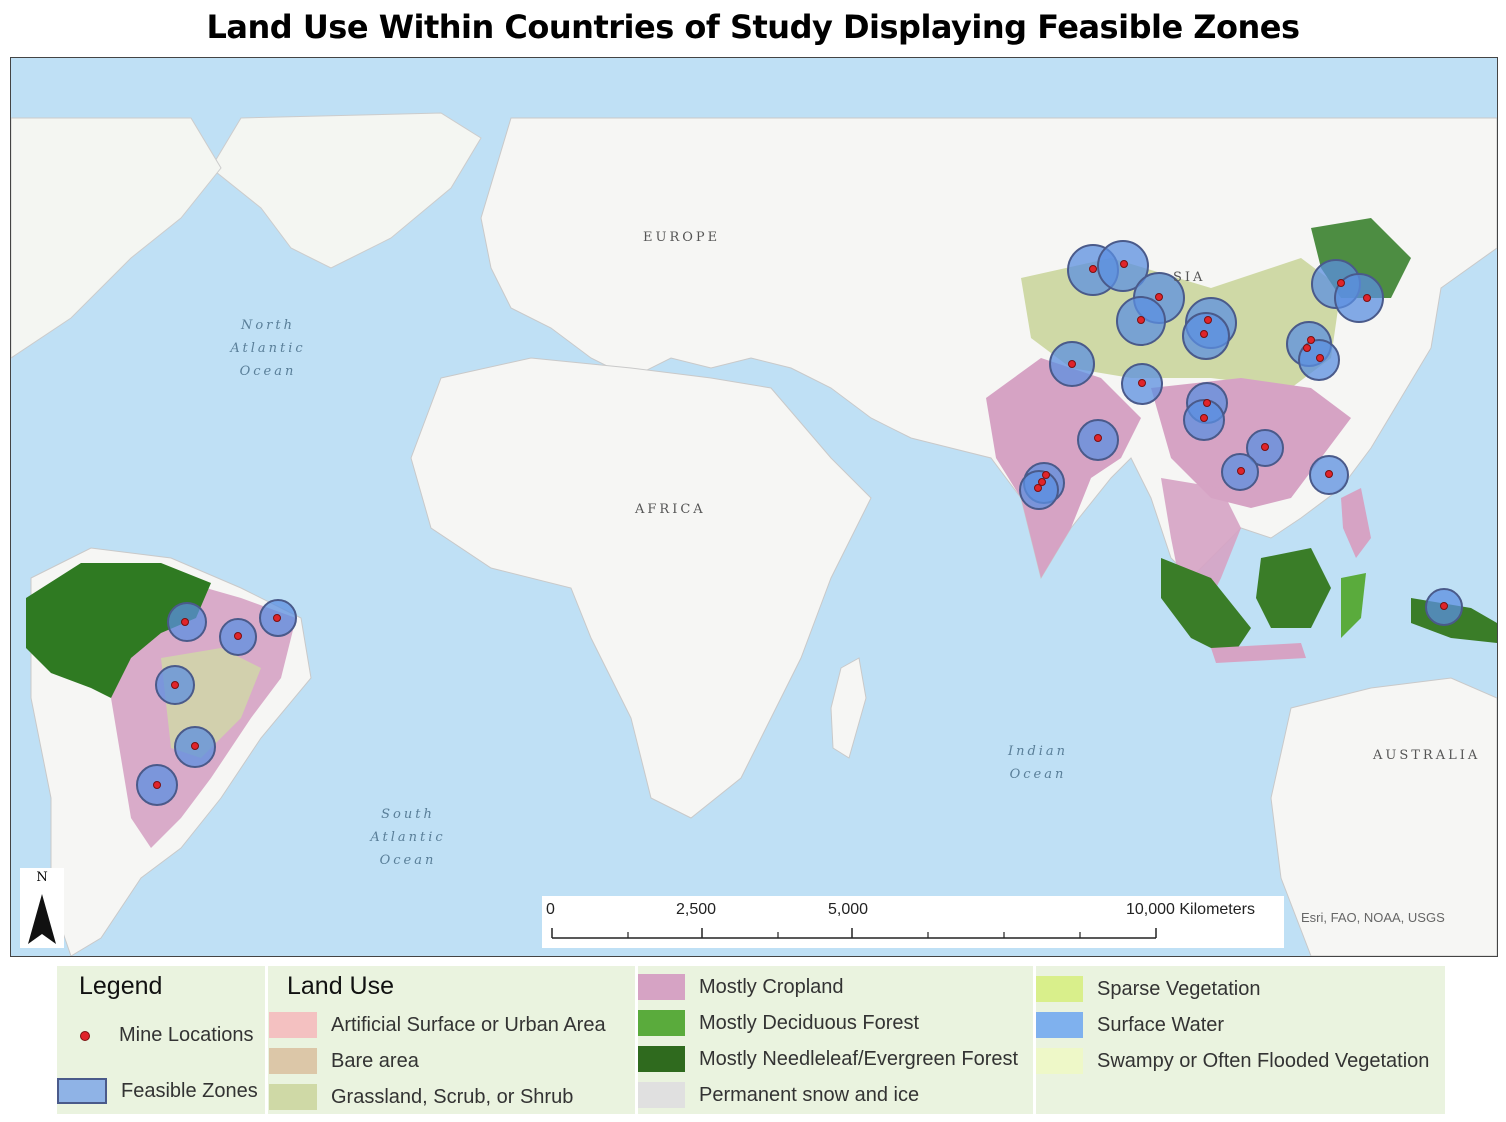 The width and height of the screenshot is (1506, 1122). I want to click on scale-bar: 0 2,500 5,000 10,000 Kilometers, so click(913, 922).